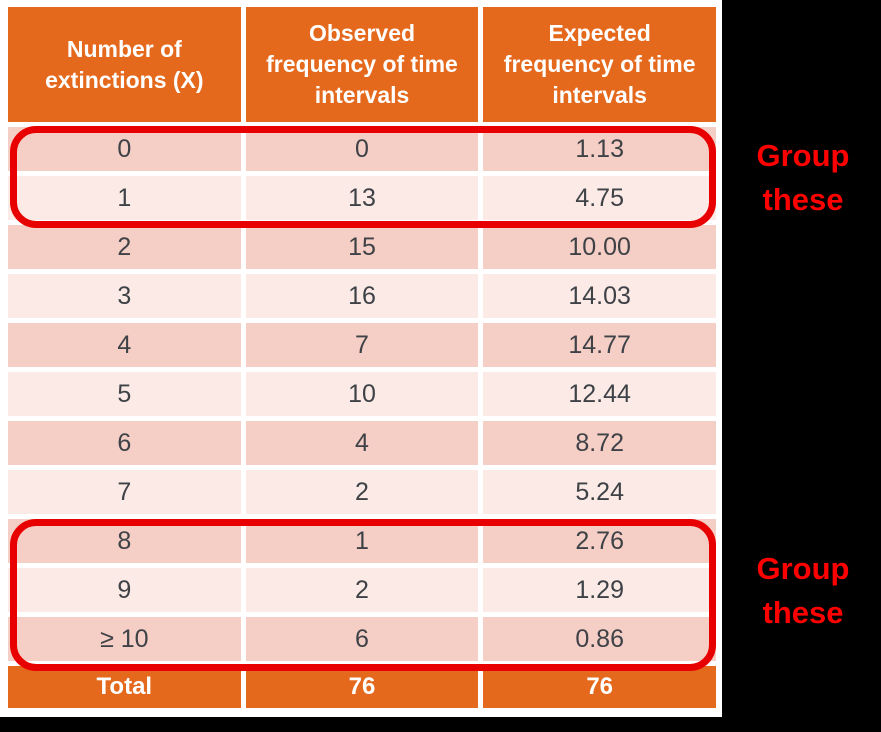  I want to click on header-expected-frequency: Expected frequency of time intervals, so click(599, 64).